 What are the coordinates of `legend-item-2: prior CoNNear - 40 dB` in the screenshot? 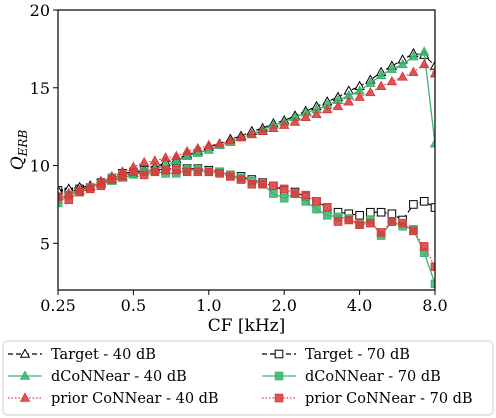 It's located at (113, 399).